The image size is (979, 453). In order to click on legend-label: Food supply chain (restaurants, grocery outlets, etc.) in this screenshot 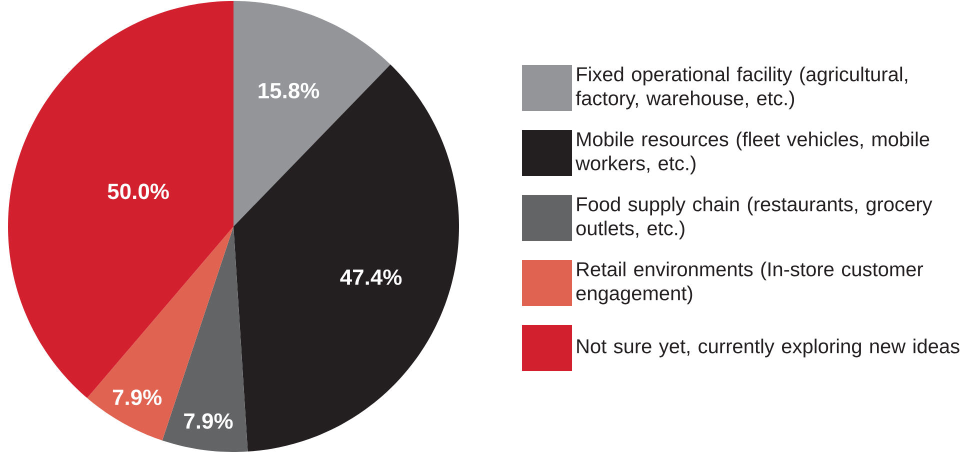, I will do `click(754, 218)`.